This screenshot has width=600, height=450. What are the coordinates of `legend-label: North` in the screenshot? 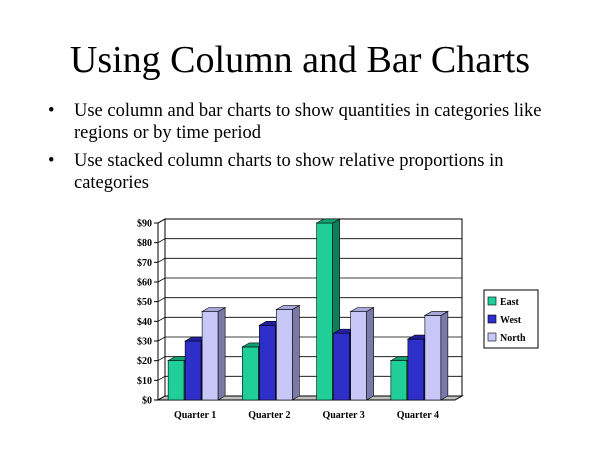 It's located at (513, 338).